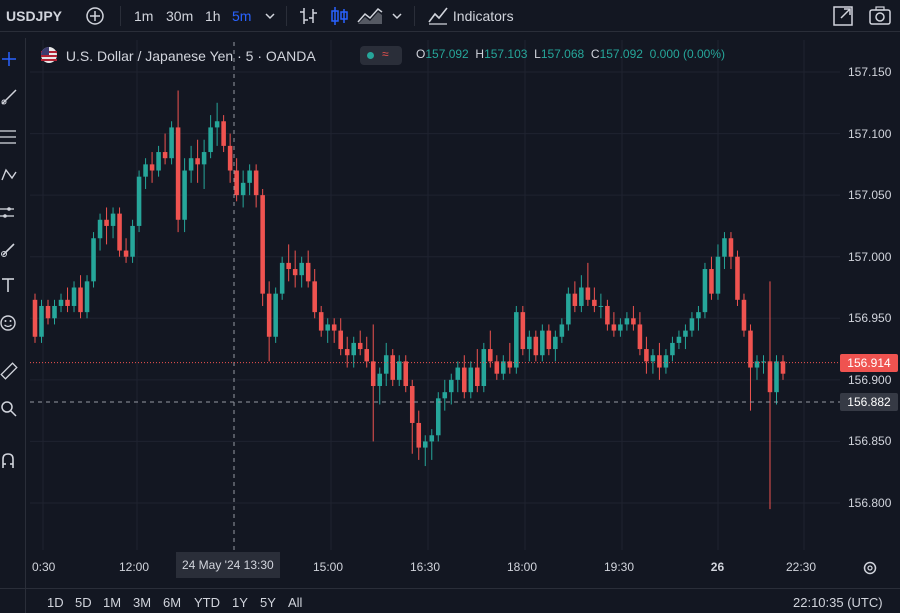 The image size is (900, 613). Describe the element at coordinates (172, 602) in the screenshot. I see `range-6m: 6M` at that location.